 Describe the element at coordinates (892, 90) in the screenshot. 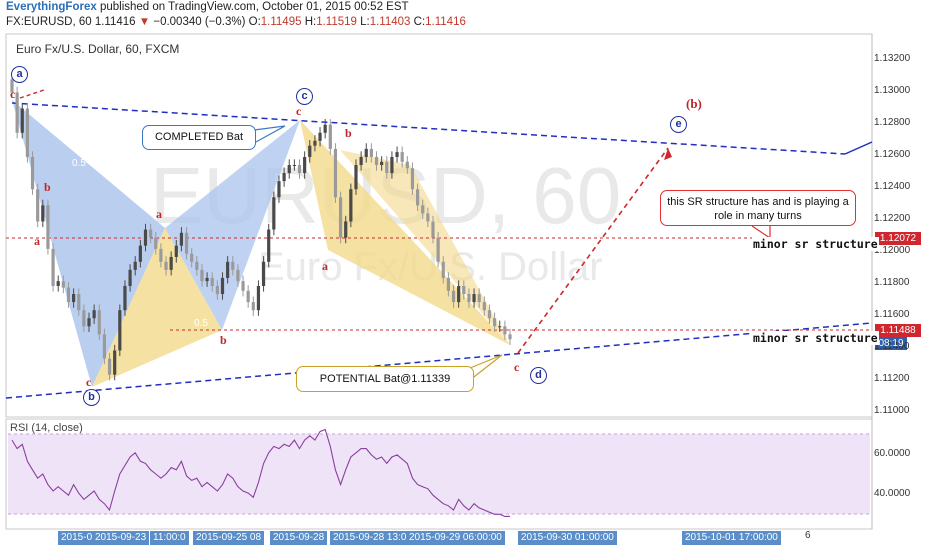

I see `y-tick-2: 1.13000` at that location.